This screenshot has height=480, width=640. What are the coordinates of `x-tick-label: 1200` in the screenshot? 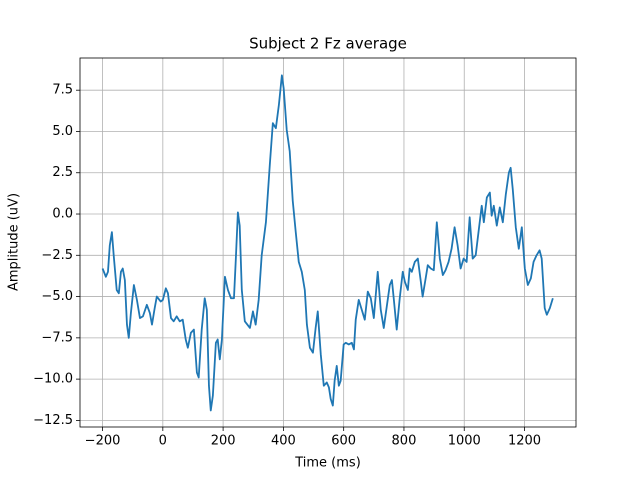 It's located at (524, 441).